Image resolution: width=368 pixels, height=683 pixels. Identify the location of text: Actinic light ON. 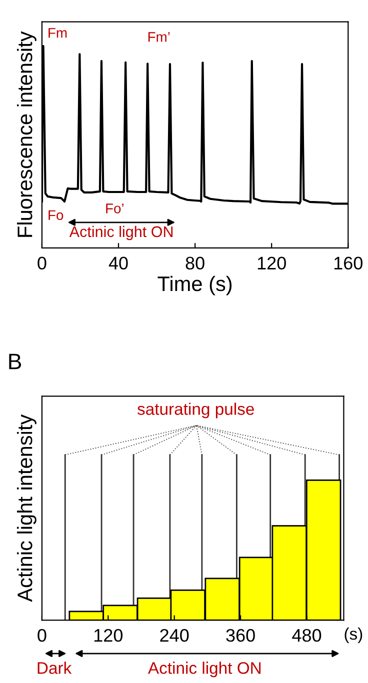
(204, 670).